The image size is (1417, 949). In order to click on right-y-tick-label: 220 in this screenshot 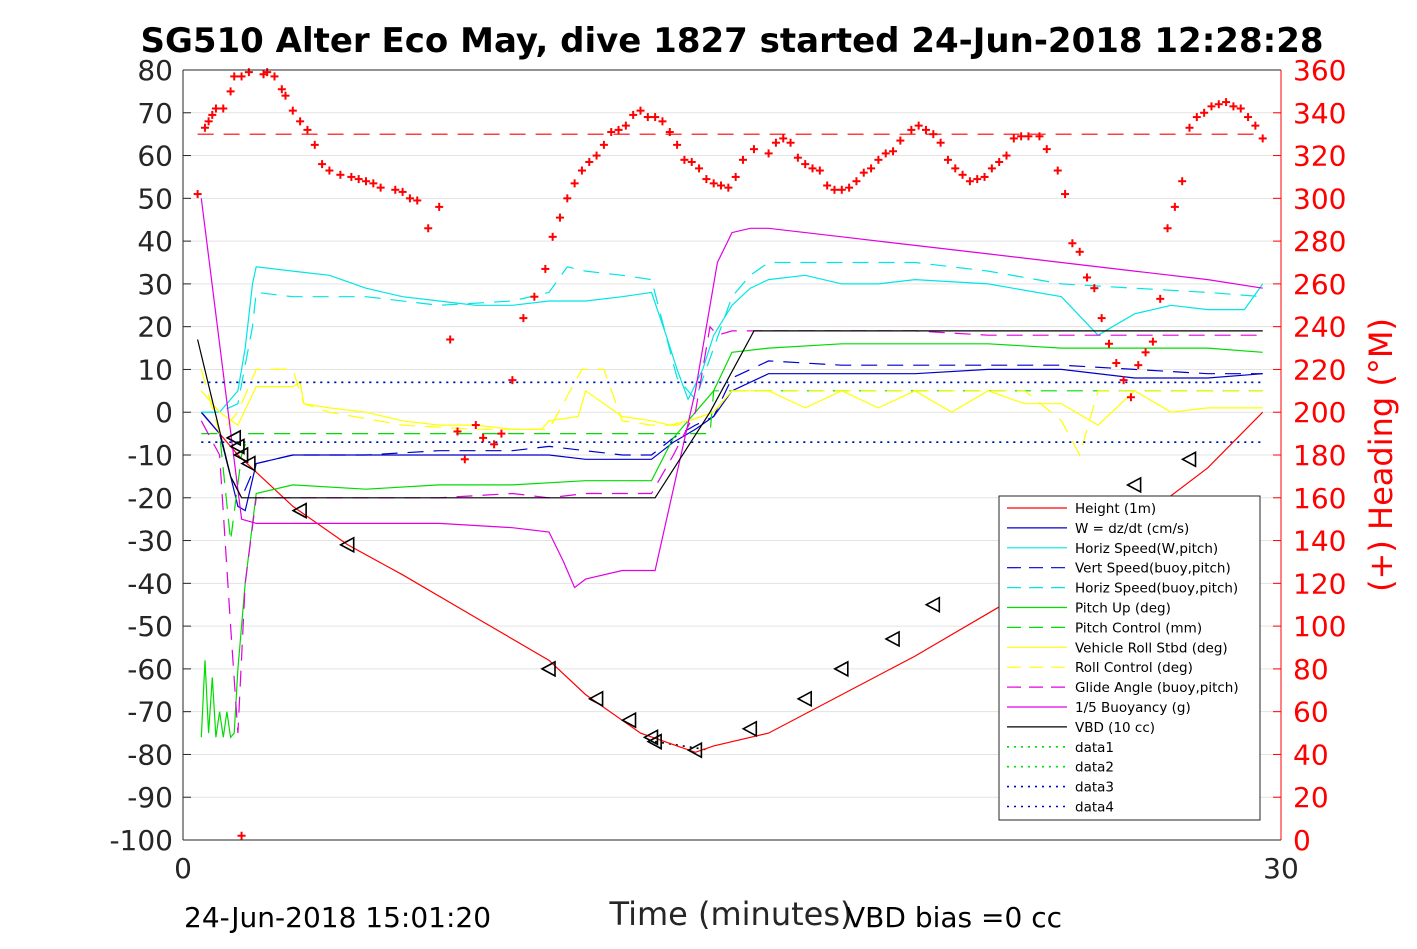, I will do `click(1319, 369)`.